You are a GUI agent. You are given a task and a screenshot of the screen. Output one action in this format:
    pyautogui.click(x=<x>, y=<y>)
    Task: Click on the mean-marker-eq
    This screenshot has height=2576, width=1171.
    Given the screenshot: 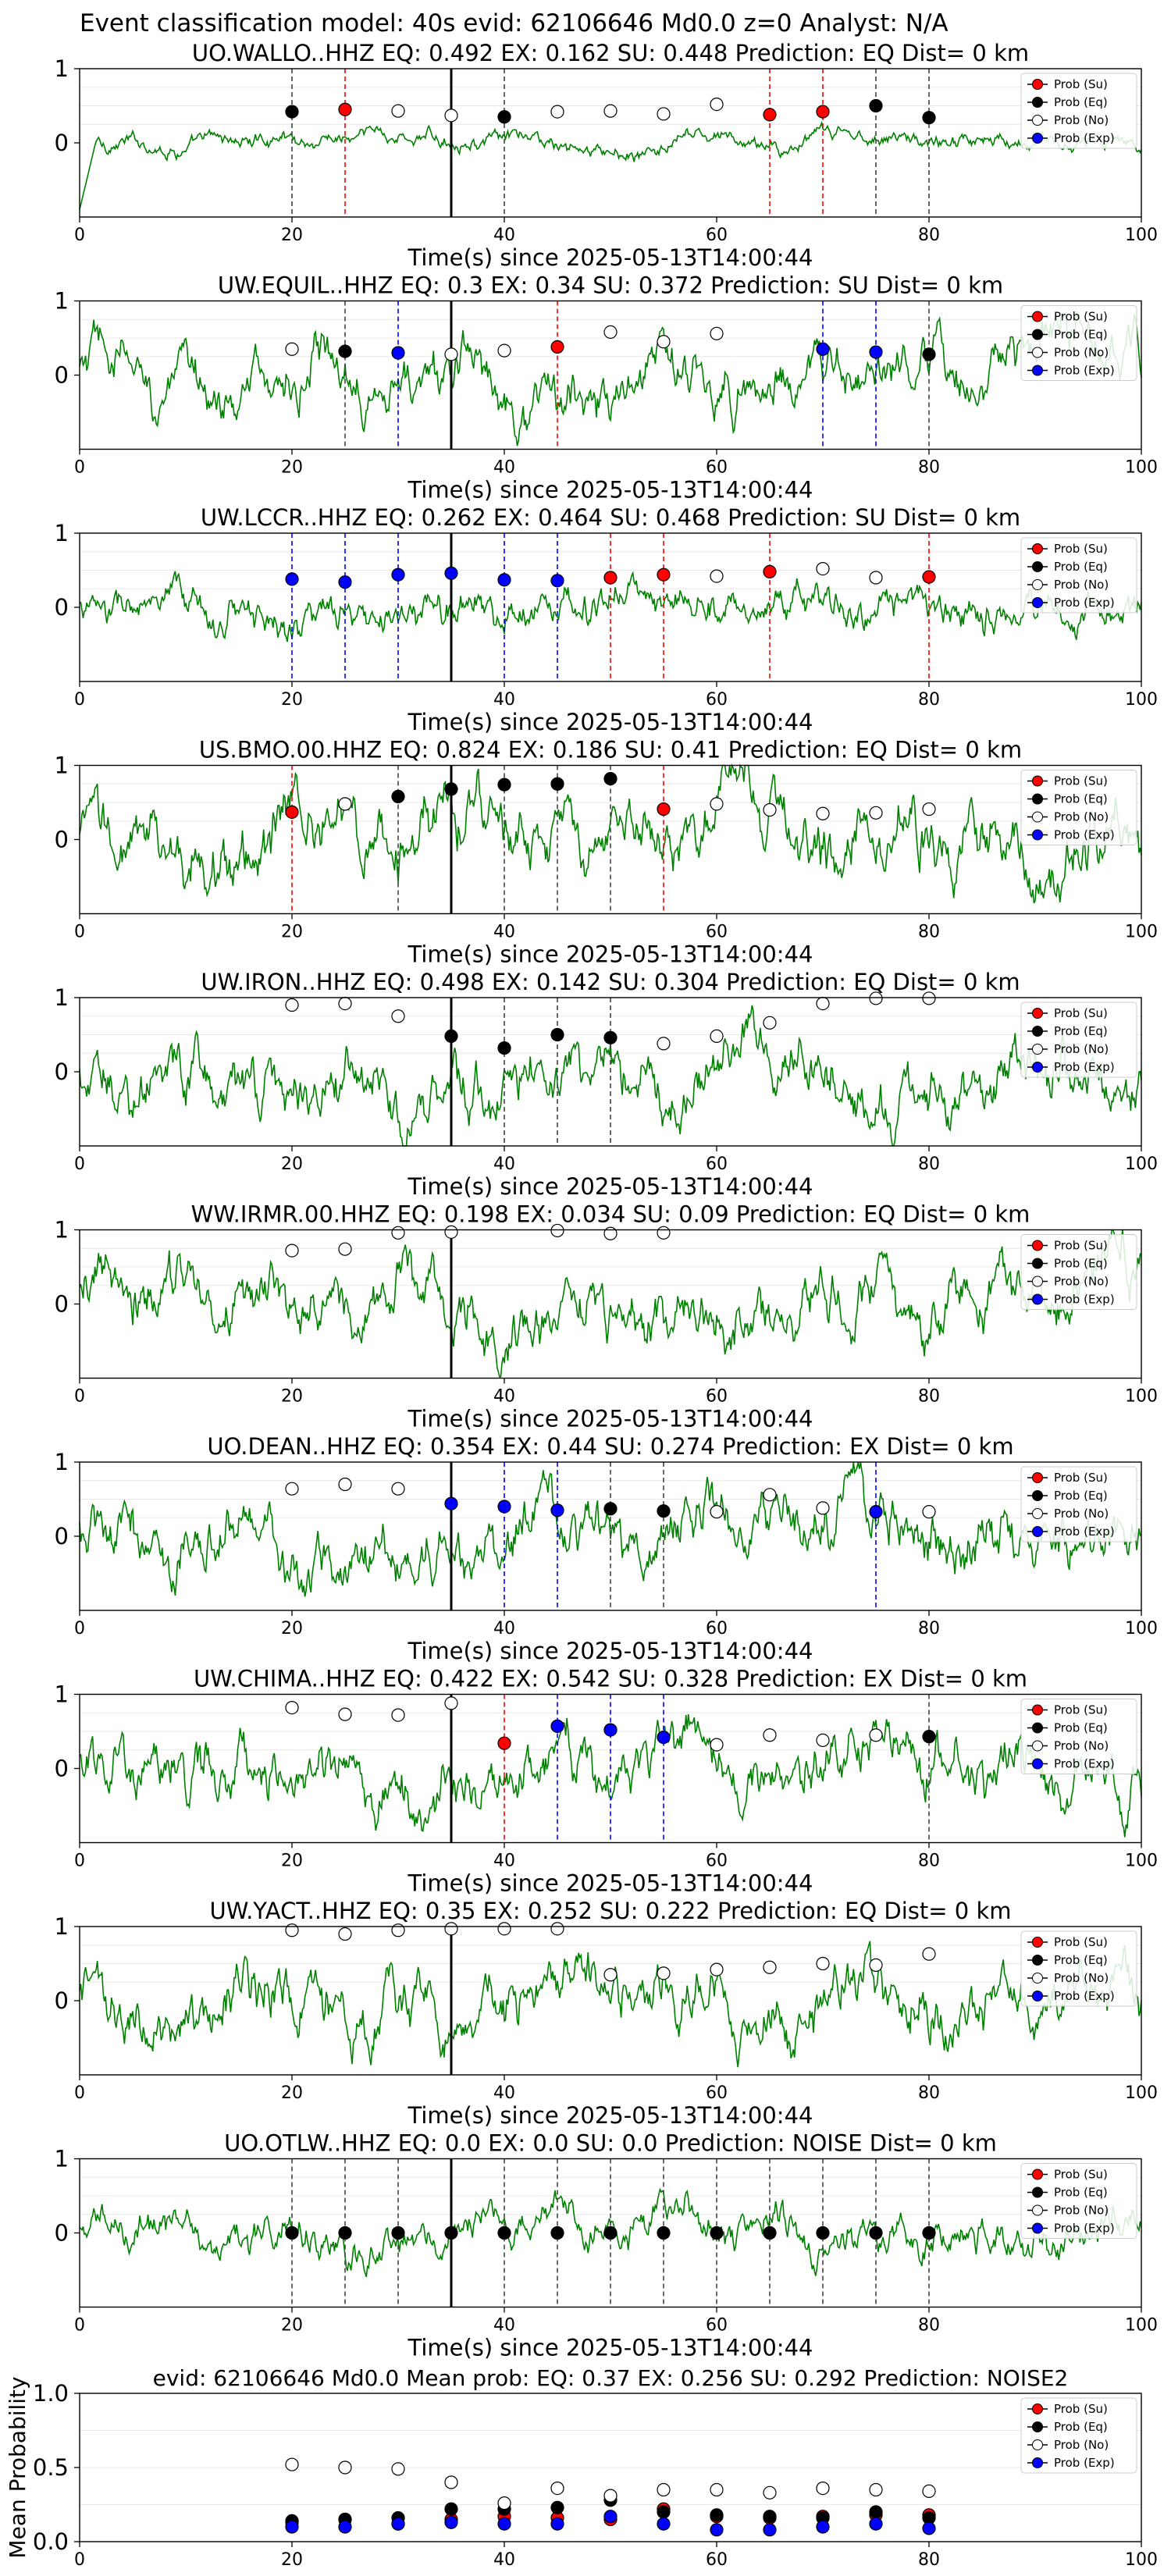 What is the action you would take?
    pyautogui.click(x=717, y=2515)
    